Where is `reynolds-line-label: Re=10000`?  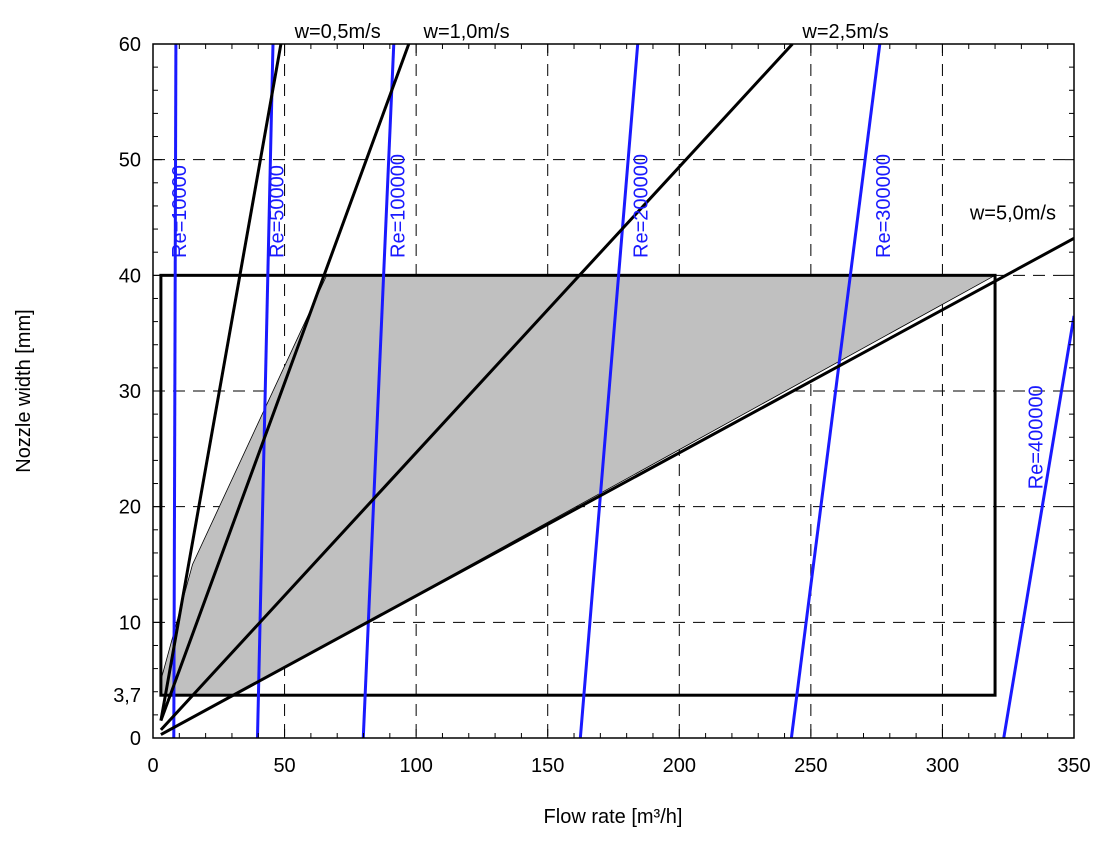 reynolds-line-label: Re=10000 is located at coordinates (180, 211).